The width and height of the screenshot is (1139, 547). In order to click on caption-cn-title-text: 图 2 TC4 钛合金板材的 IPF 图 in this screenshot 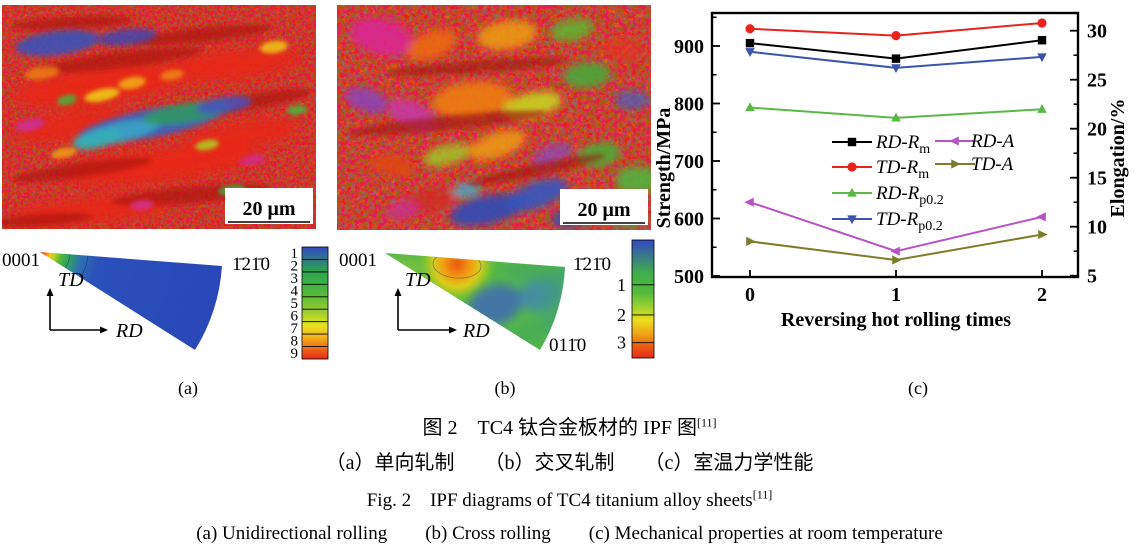, I will do `click(559, 428)`.